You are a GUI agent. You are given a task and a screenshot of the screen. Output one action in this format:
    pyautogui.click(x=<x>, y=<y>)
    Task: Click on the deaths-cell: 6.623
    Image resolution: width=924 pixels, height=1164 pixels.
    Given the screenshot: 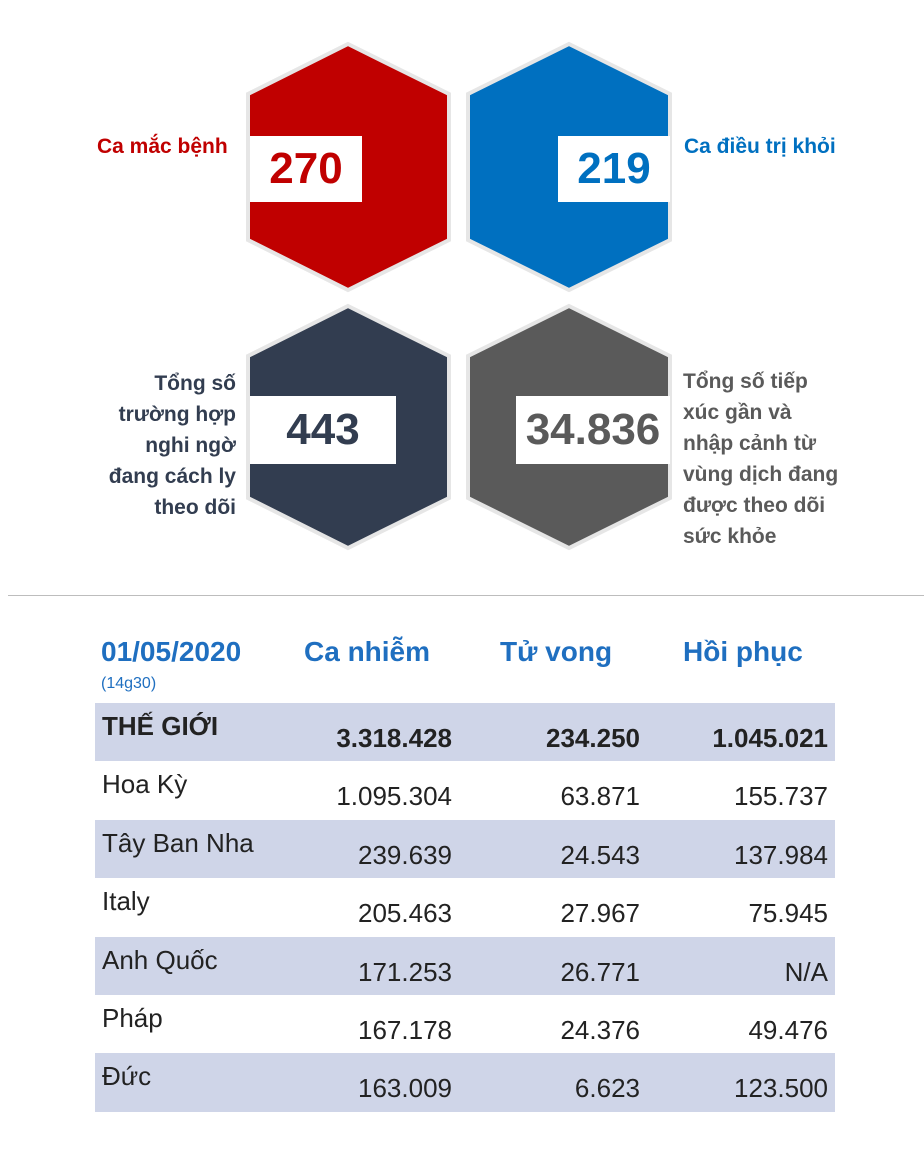 What is the action you would take?
    pyautogui.click(x=607, y=1088)
    